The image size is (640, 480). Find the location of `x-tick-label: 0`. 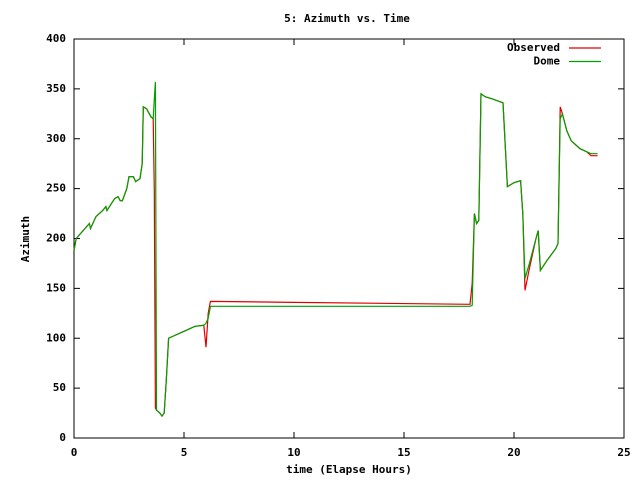

x-tick-label: 0 is located at coordinates (74, 452).